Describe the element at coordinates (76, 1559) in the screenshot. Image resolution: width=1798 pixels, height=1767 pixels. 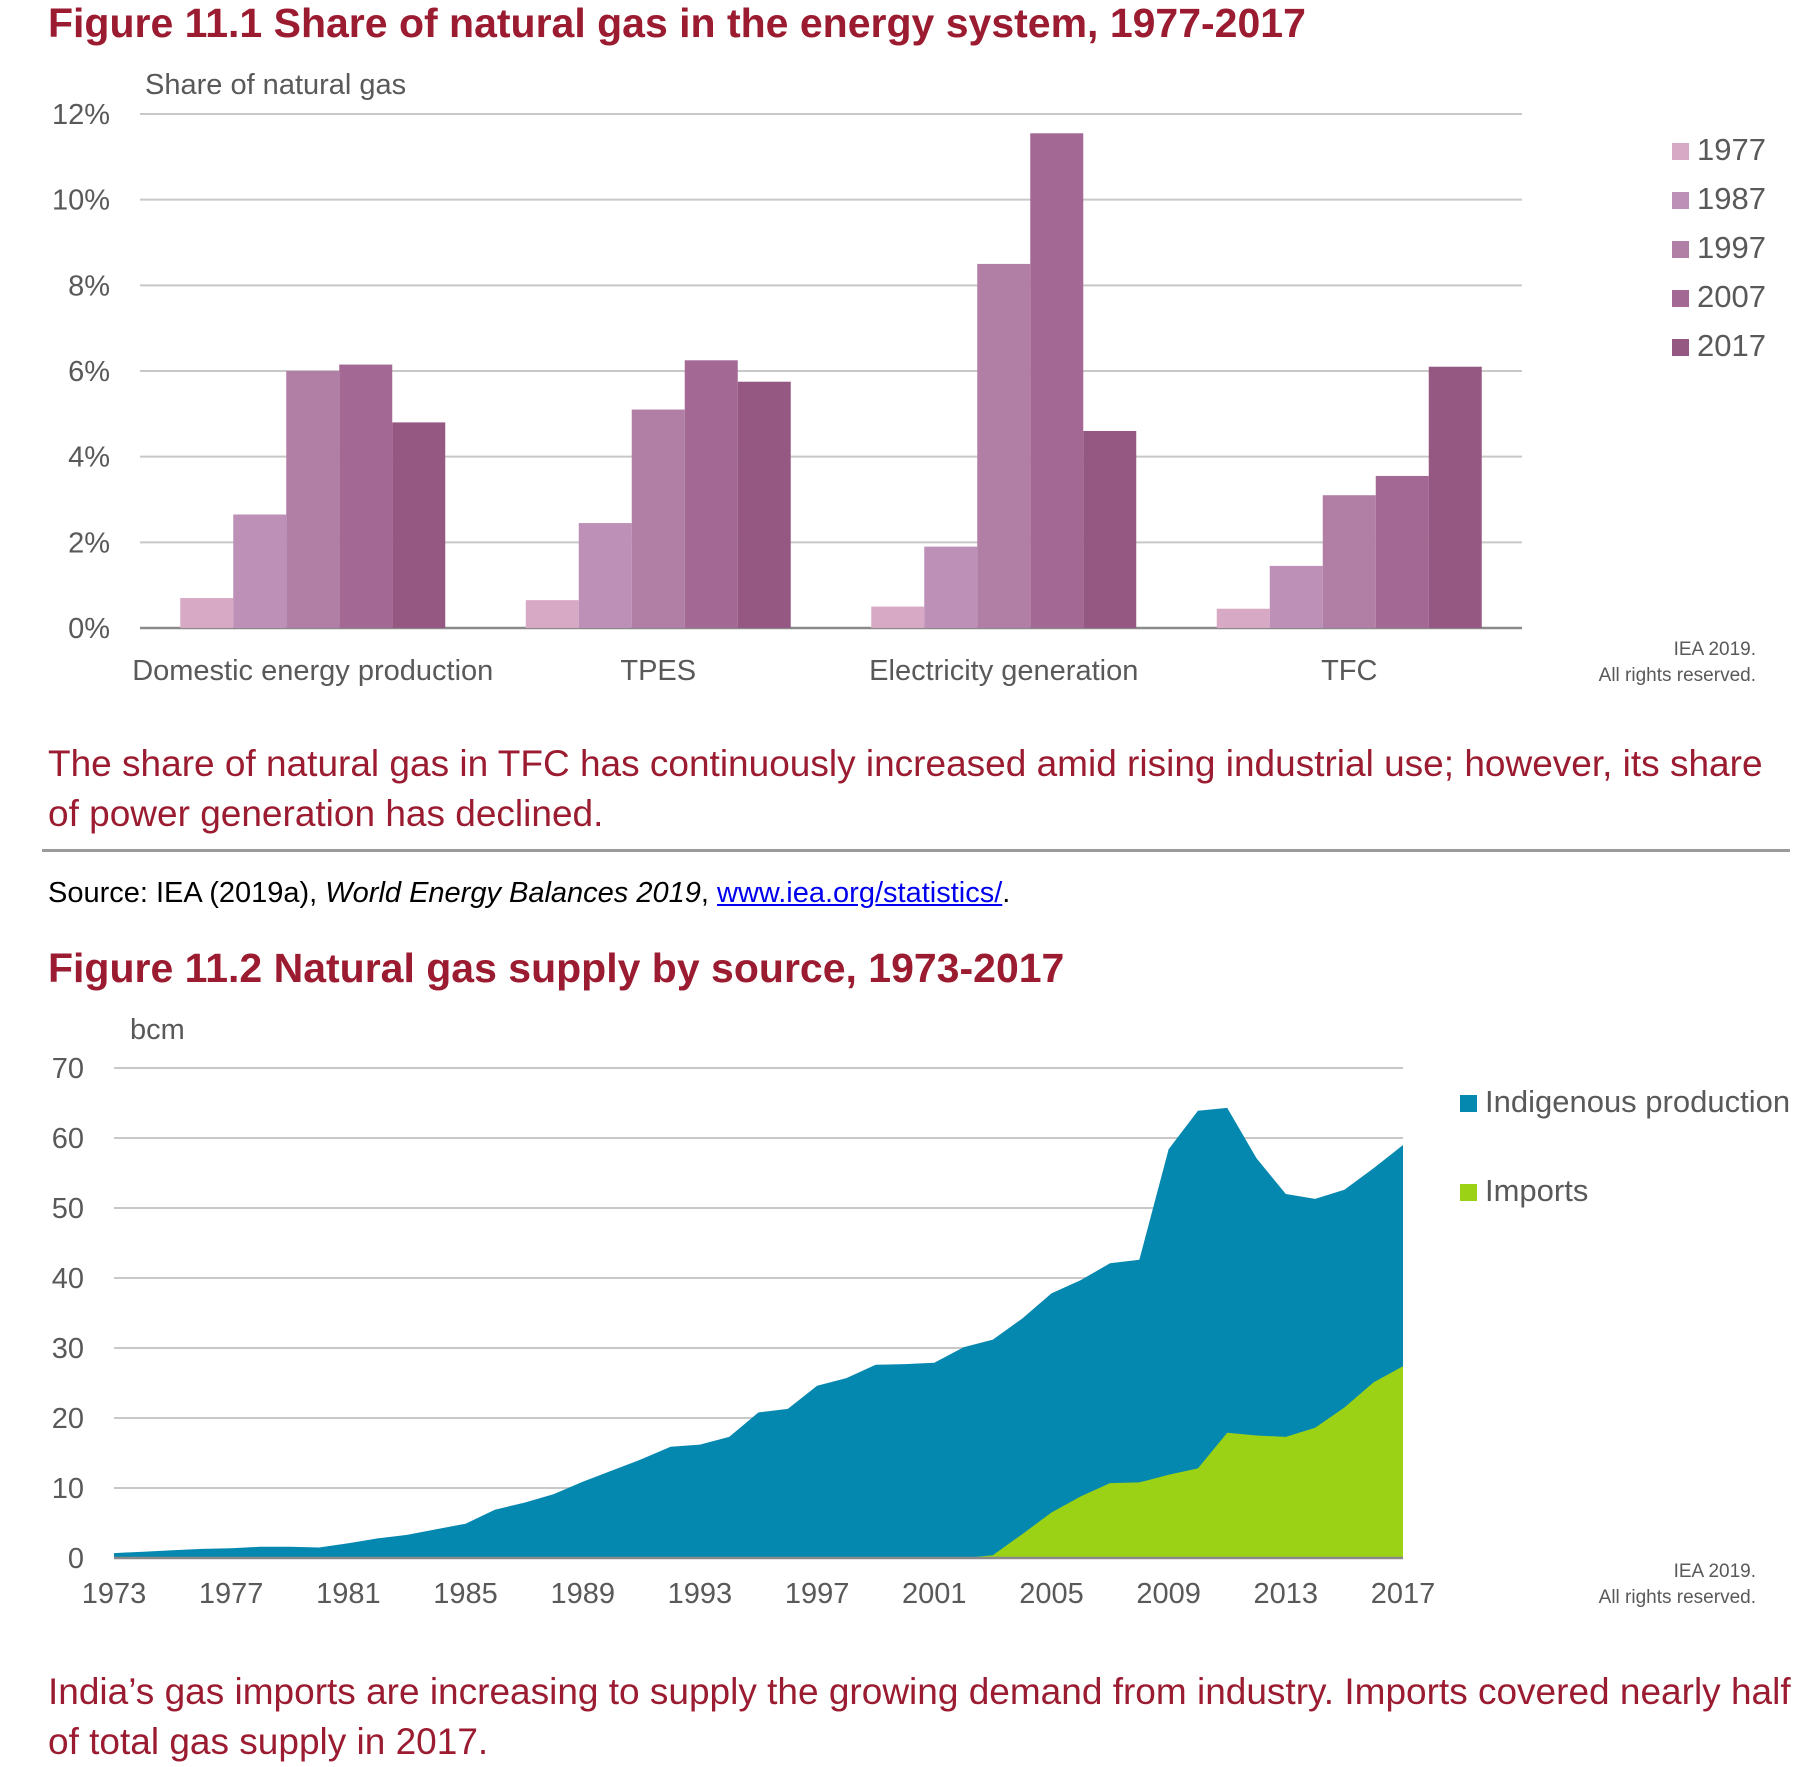
I see `y-tick-label: 0` at that location.